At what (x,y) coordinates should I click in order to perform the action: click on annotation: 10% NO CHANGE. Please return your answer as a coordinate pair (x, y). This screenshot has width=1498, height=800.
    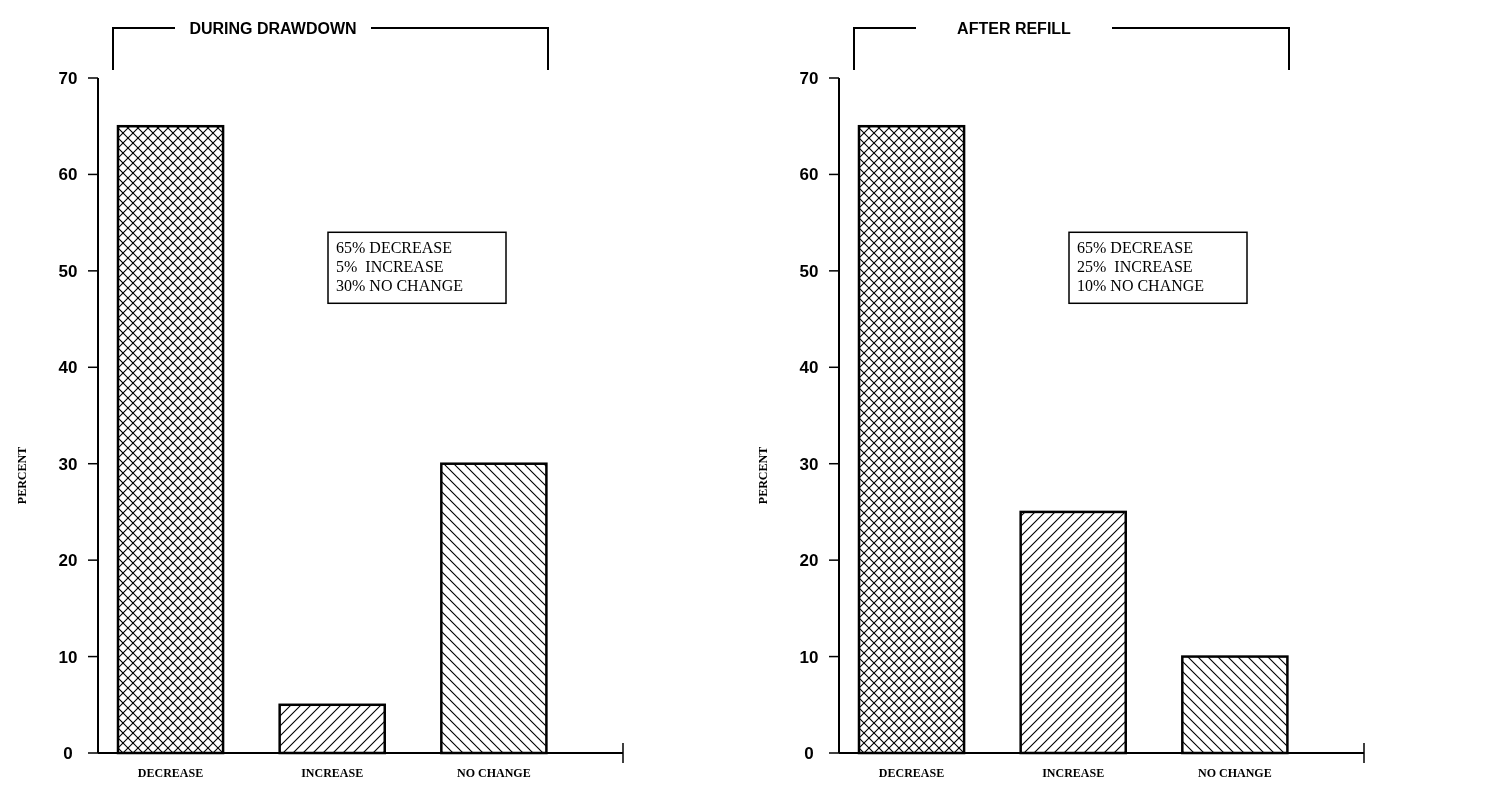
    Looking at the image, I should click on (1141, 286).